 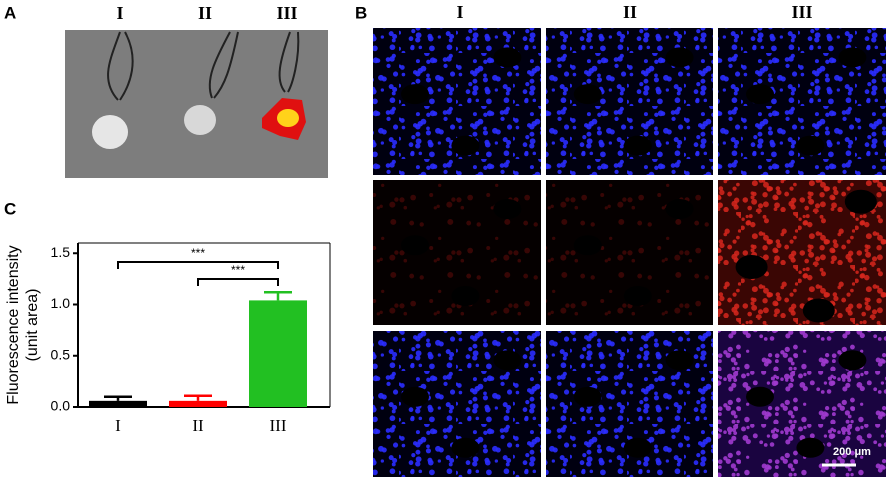 What do you see at coordinates (32, 325) in the screenshot?
I see `y-axis-title: (unit area)` at bounding box center [32, 325].